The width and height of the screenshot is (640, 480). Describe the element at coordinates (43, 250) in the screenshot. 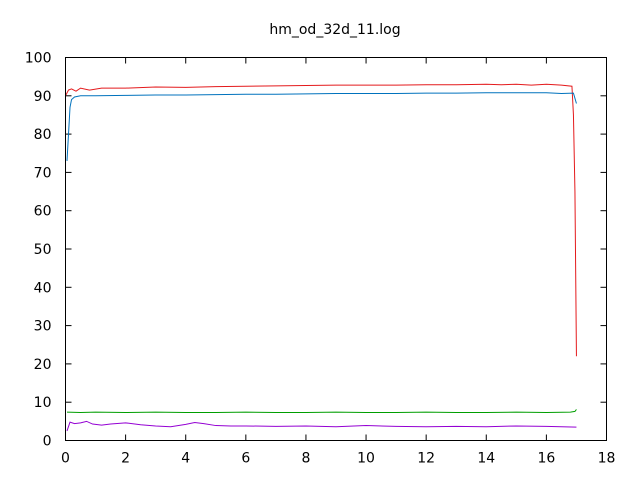

I see `y-tick-label: 50` at that location.